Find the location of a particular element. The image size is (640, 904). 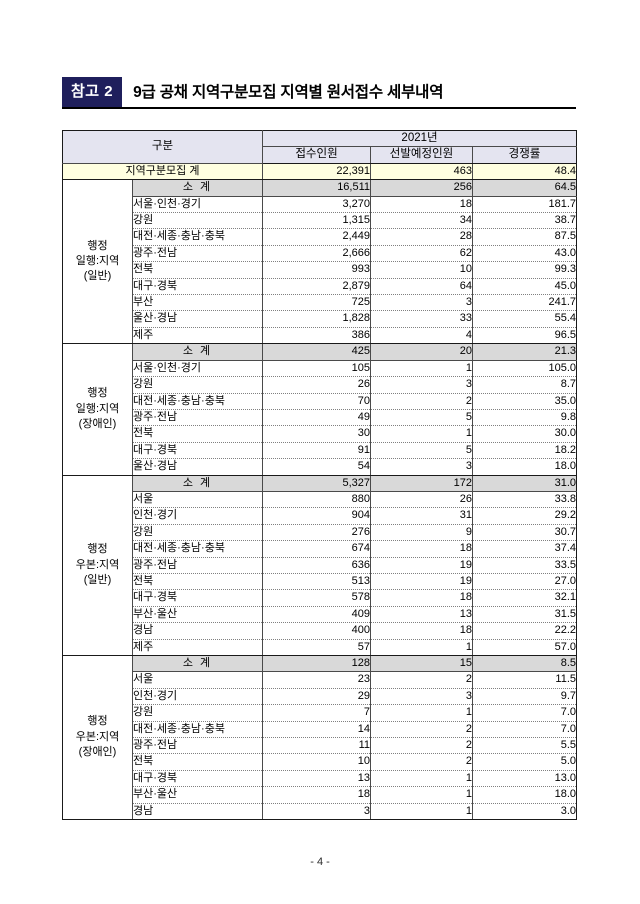

group-label-cell: 행정 우본:지역 (장애인) is located at coordinates (97, 738).